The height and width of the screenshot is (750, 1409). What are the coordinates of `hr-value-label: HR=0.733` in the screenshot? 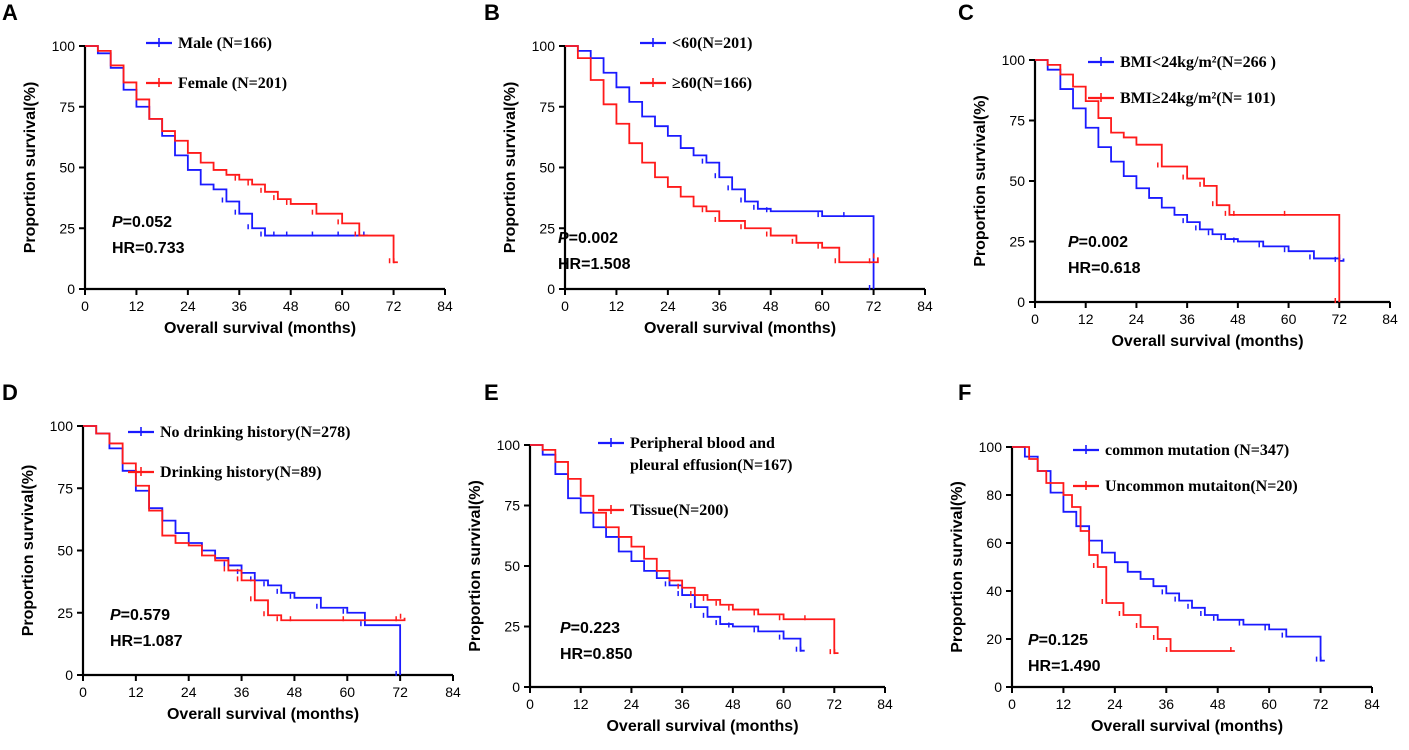 It's located at (148, 248).